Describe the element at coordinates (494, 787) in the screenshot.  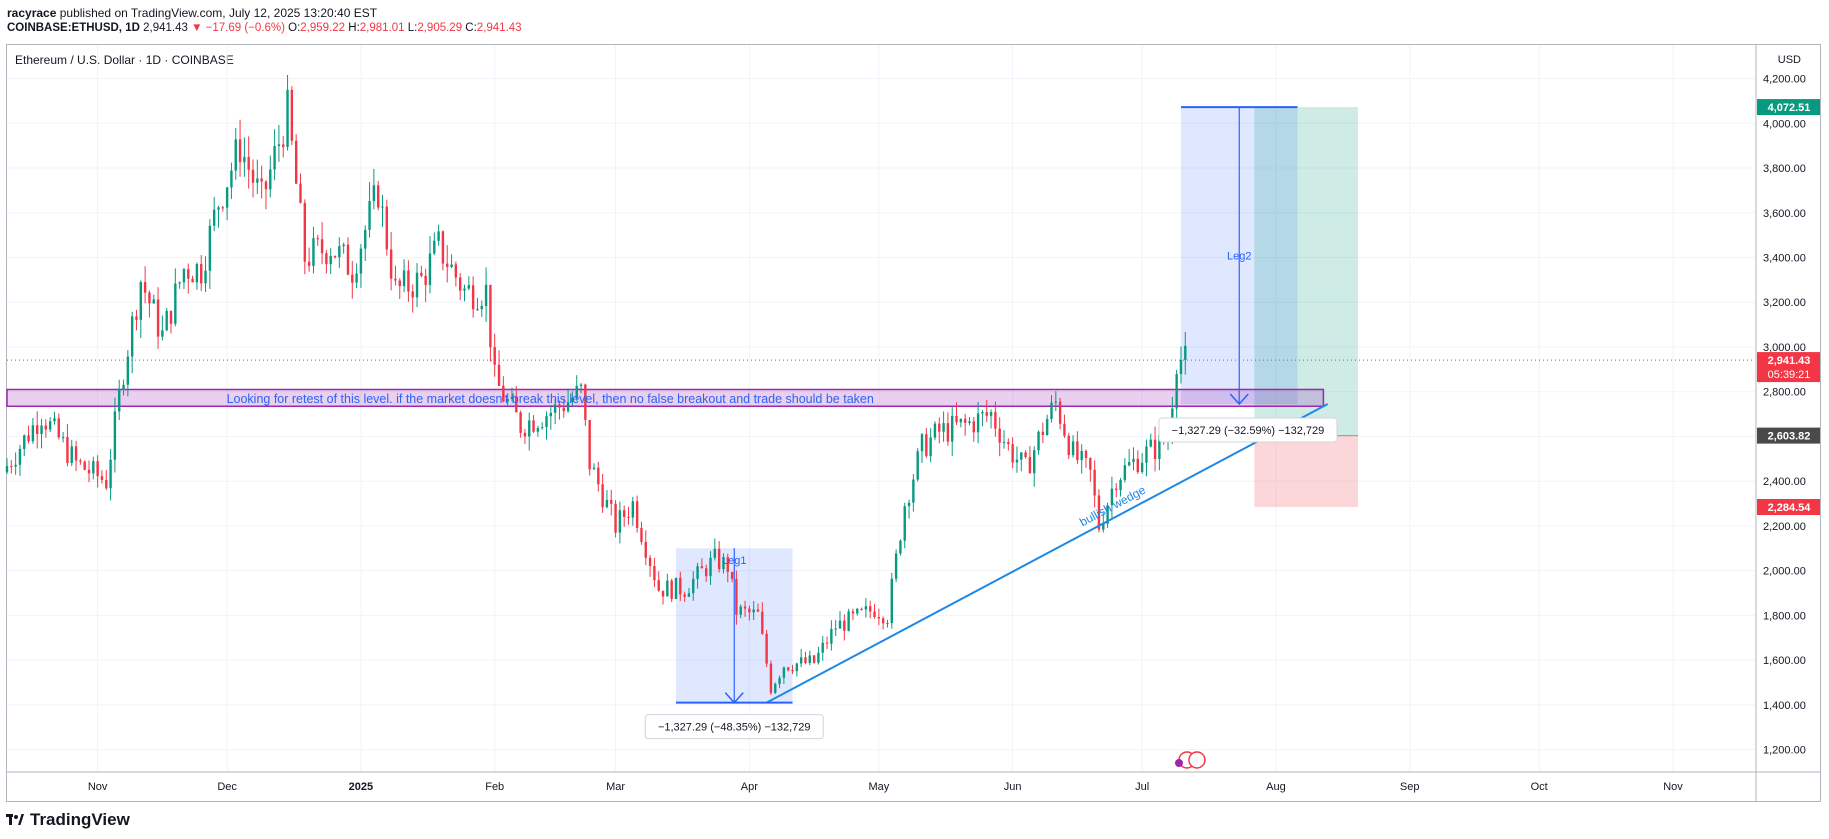
I see `x-tick-label: Feb` at that location.